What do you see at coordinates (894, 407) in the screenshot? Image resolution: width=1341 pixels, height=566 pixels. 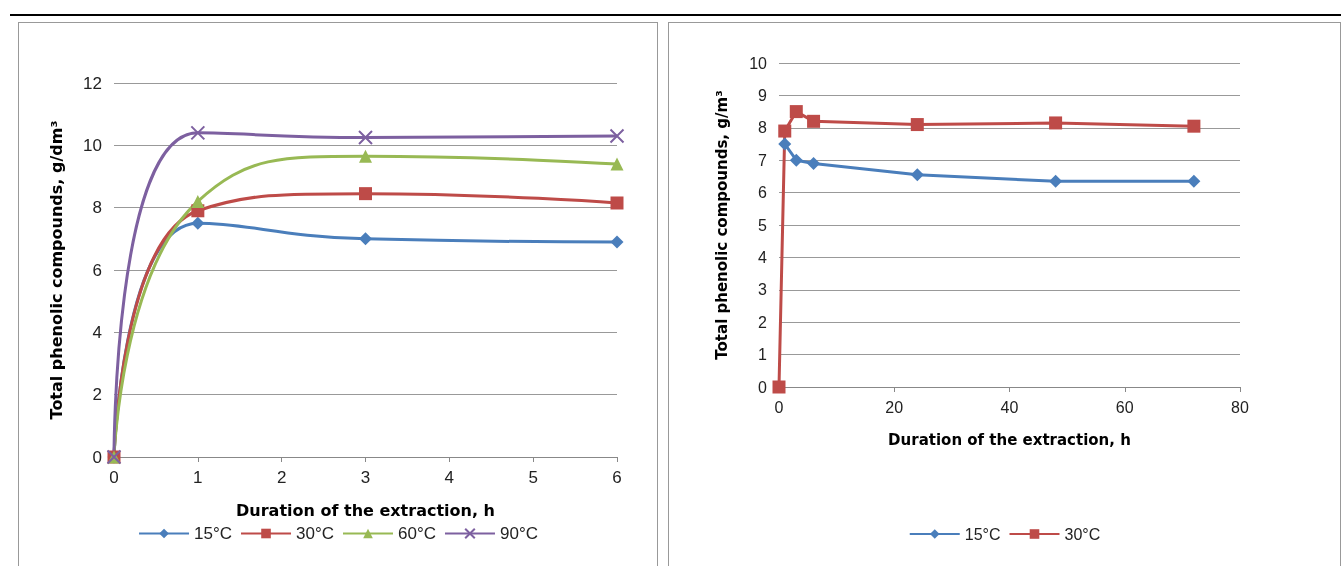 I see `x-tick-label: 20` at bounding box center [894, 407].